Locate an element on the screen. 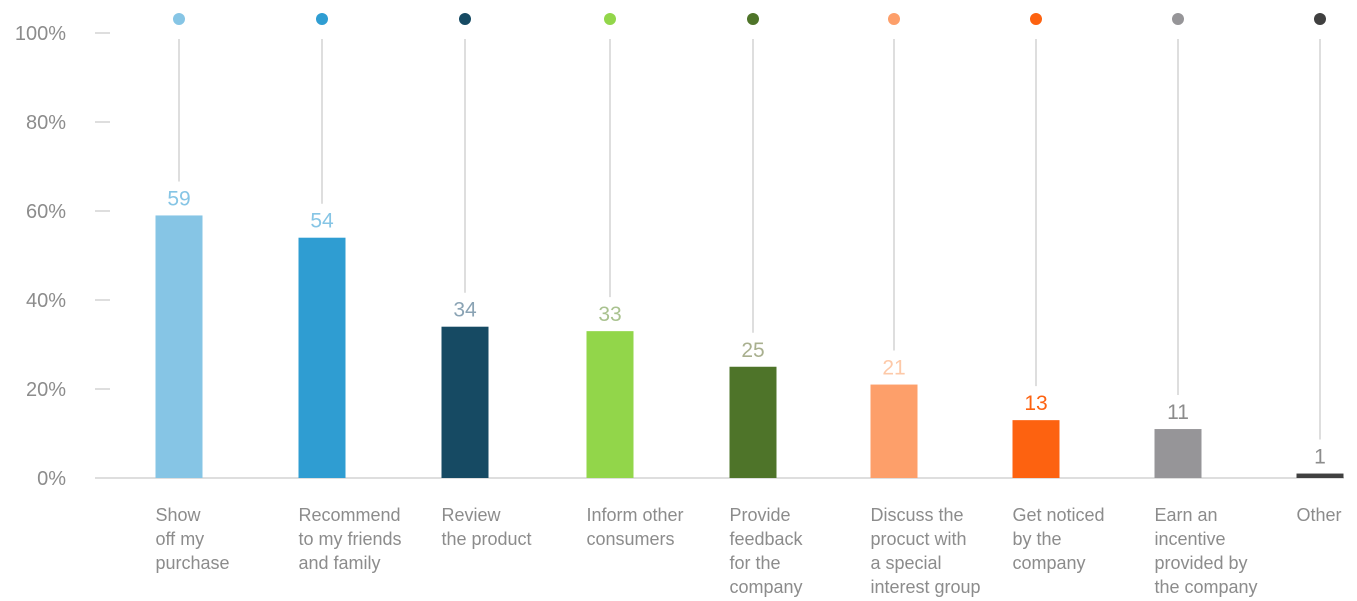  category-label: Other is located at coordinates (1319, 515).